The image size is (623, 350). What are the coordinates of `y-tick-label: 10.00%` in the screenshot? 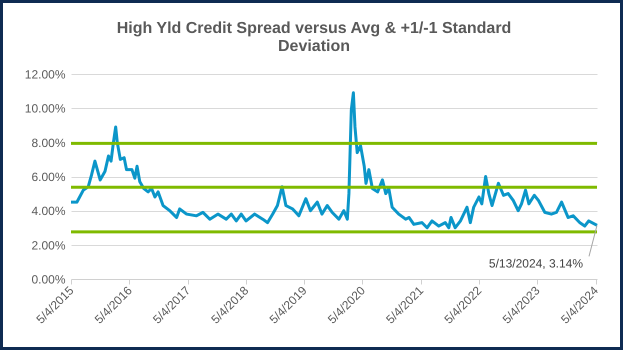 It's located at (45, 109).